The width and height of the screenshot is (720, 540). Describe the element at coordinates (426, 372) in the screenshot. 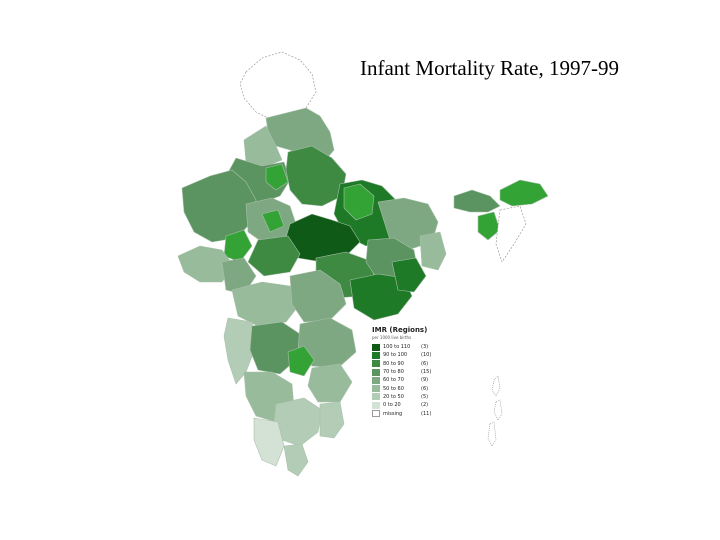

I see `legend-count: (15)` at that location.